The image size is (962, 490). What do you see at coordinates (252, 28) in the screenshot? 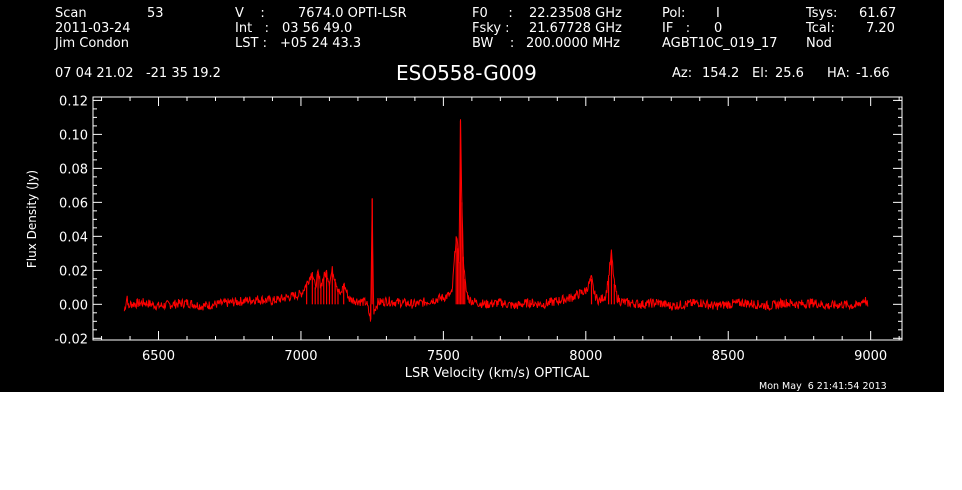
I see `integration-label: Int :` at bounding box center [252, 28].